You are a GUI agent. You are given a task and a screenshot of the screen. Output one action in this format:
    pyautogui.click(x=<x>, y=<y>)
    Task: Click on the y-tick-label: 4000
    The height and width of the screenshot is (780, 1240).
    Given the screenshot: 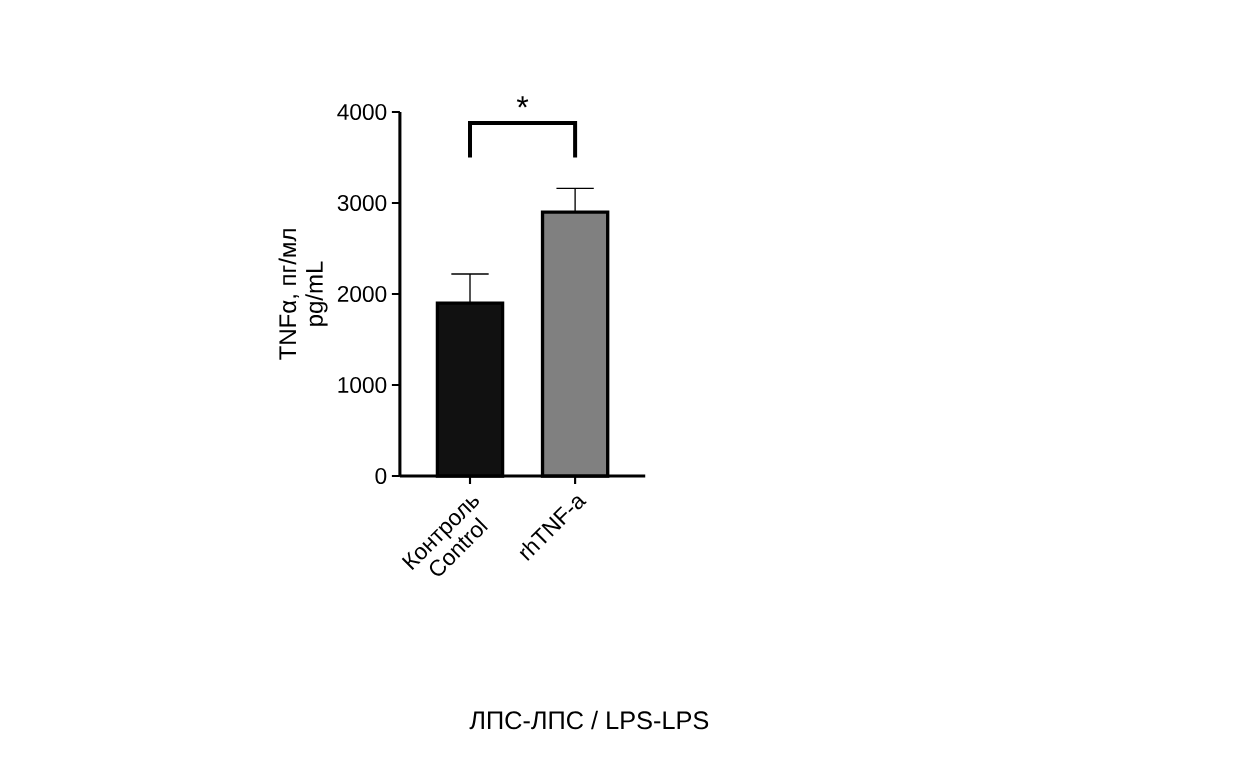 What is the action you would take?
    pyautogui.click(x=362, y=112)
    